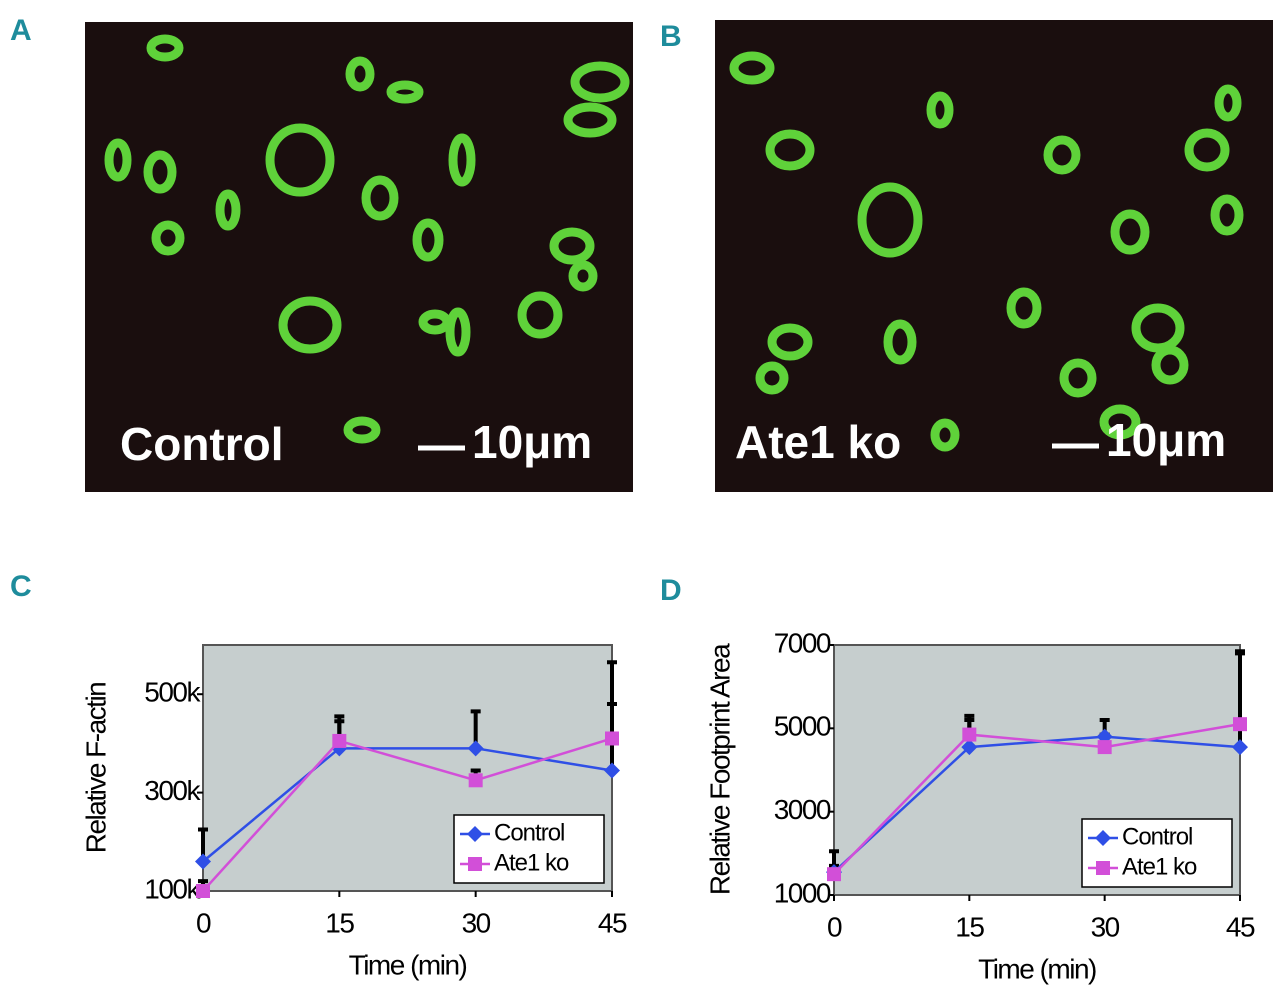  What do you see at coordinates (21, 586) in the screenshot?
I see `panel-letter: C` at bounding box center [21, 586].